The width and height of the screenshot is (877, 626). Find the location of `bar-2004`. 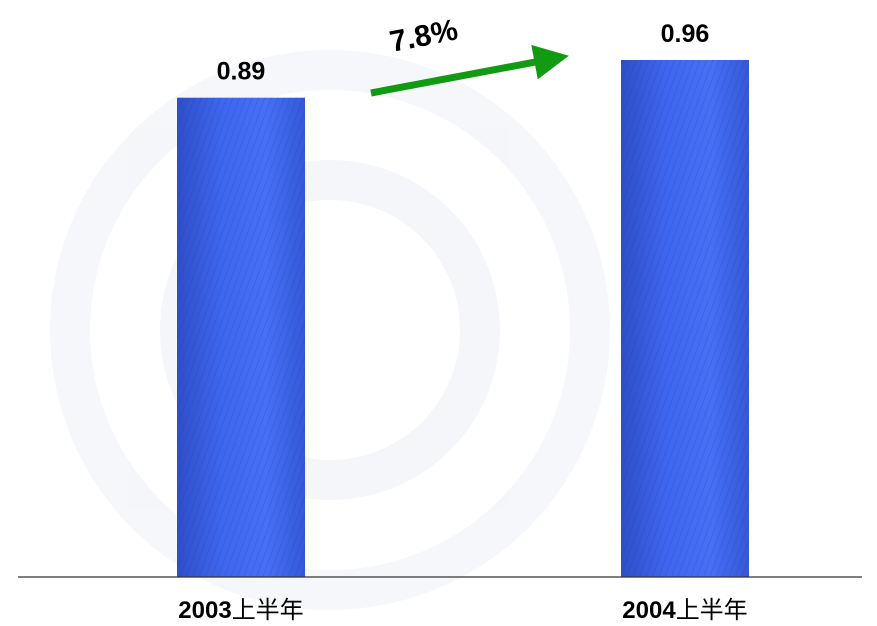

bar-2004 is located at coordinates (685, 318).